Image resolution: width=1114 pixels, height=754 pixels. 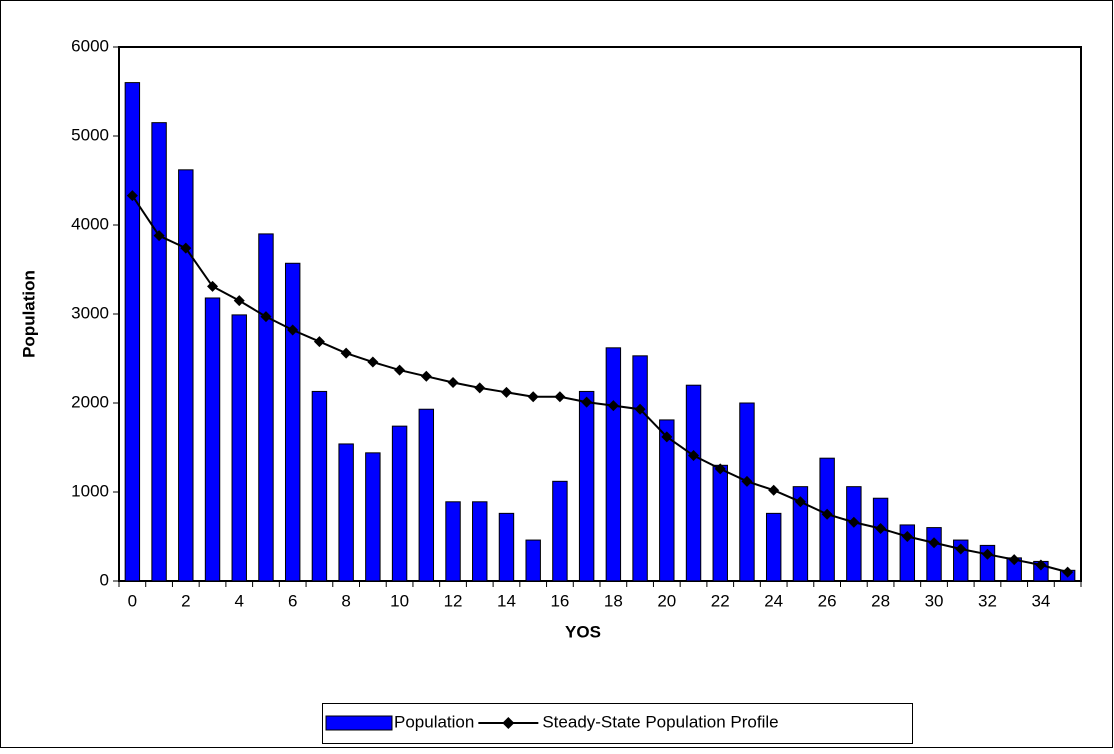 What do you see at coordinates (666, 600) in the screenshot?
I see `x-tick-label: 20` at bounding box center [666, 600].